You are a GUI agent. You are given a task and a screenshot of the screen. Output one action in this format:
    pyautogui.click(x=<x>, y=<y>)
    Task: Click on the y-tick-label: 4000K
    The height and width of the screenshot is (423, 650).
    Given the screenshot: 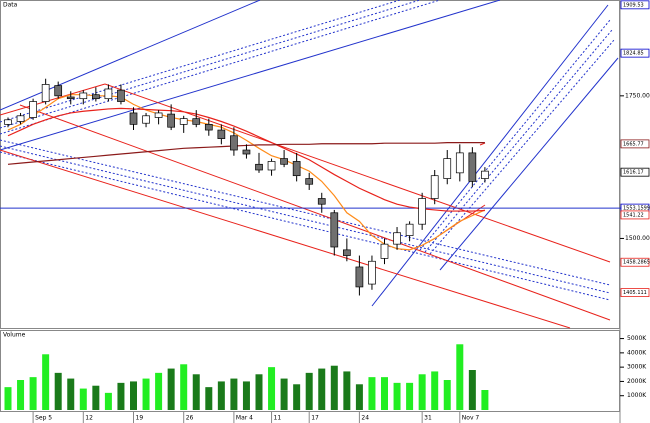 What is the action you would take?
    pyautogui.click(x=637, y=352)
    